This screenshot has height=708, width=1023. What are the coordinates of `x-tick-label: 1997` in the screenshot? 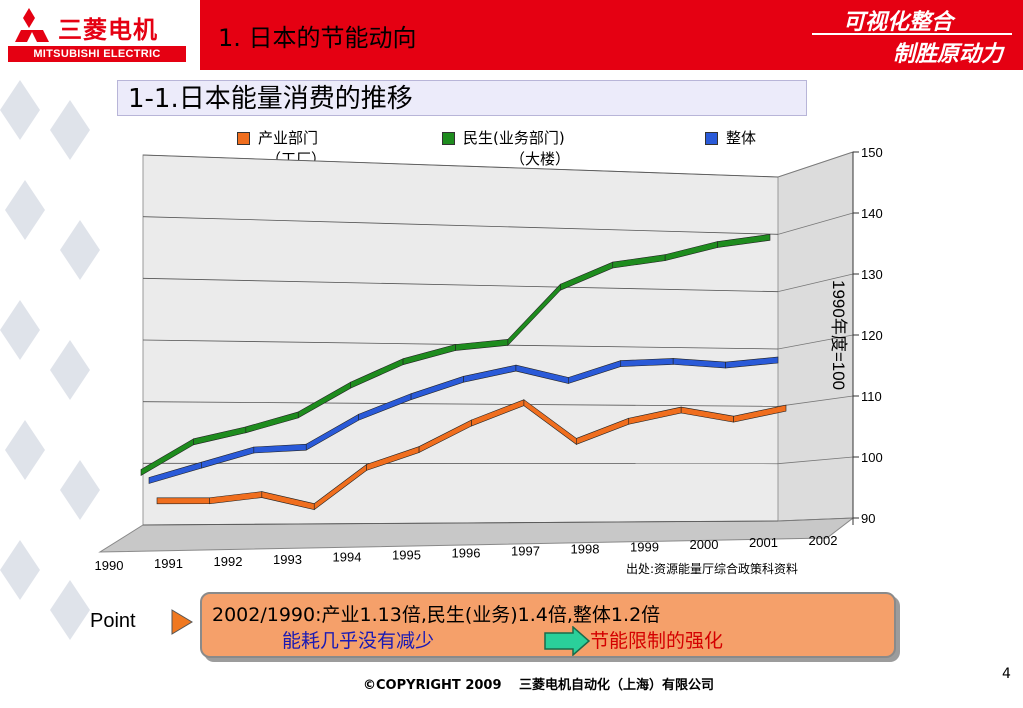 It's located at (525, 550).